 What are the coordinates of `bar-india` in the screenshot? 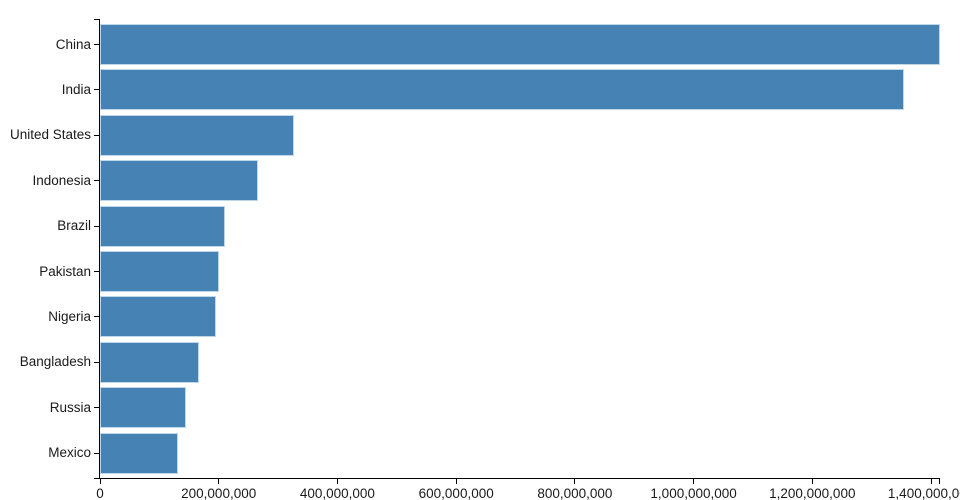 It's located at (502, 90).